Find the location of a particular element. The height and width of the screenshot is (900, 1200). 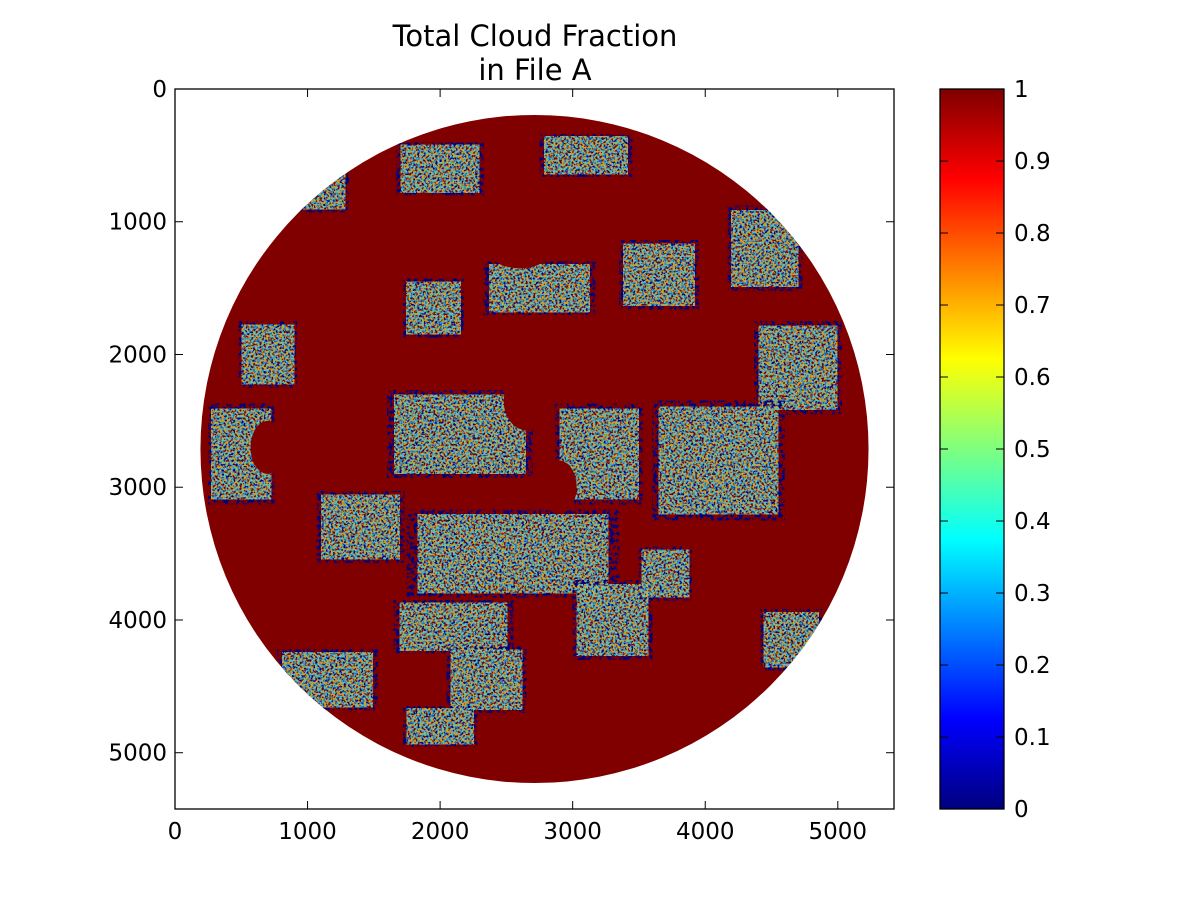

colorbar-tick-label: 1 is located at coordinates (1021, 90).